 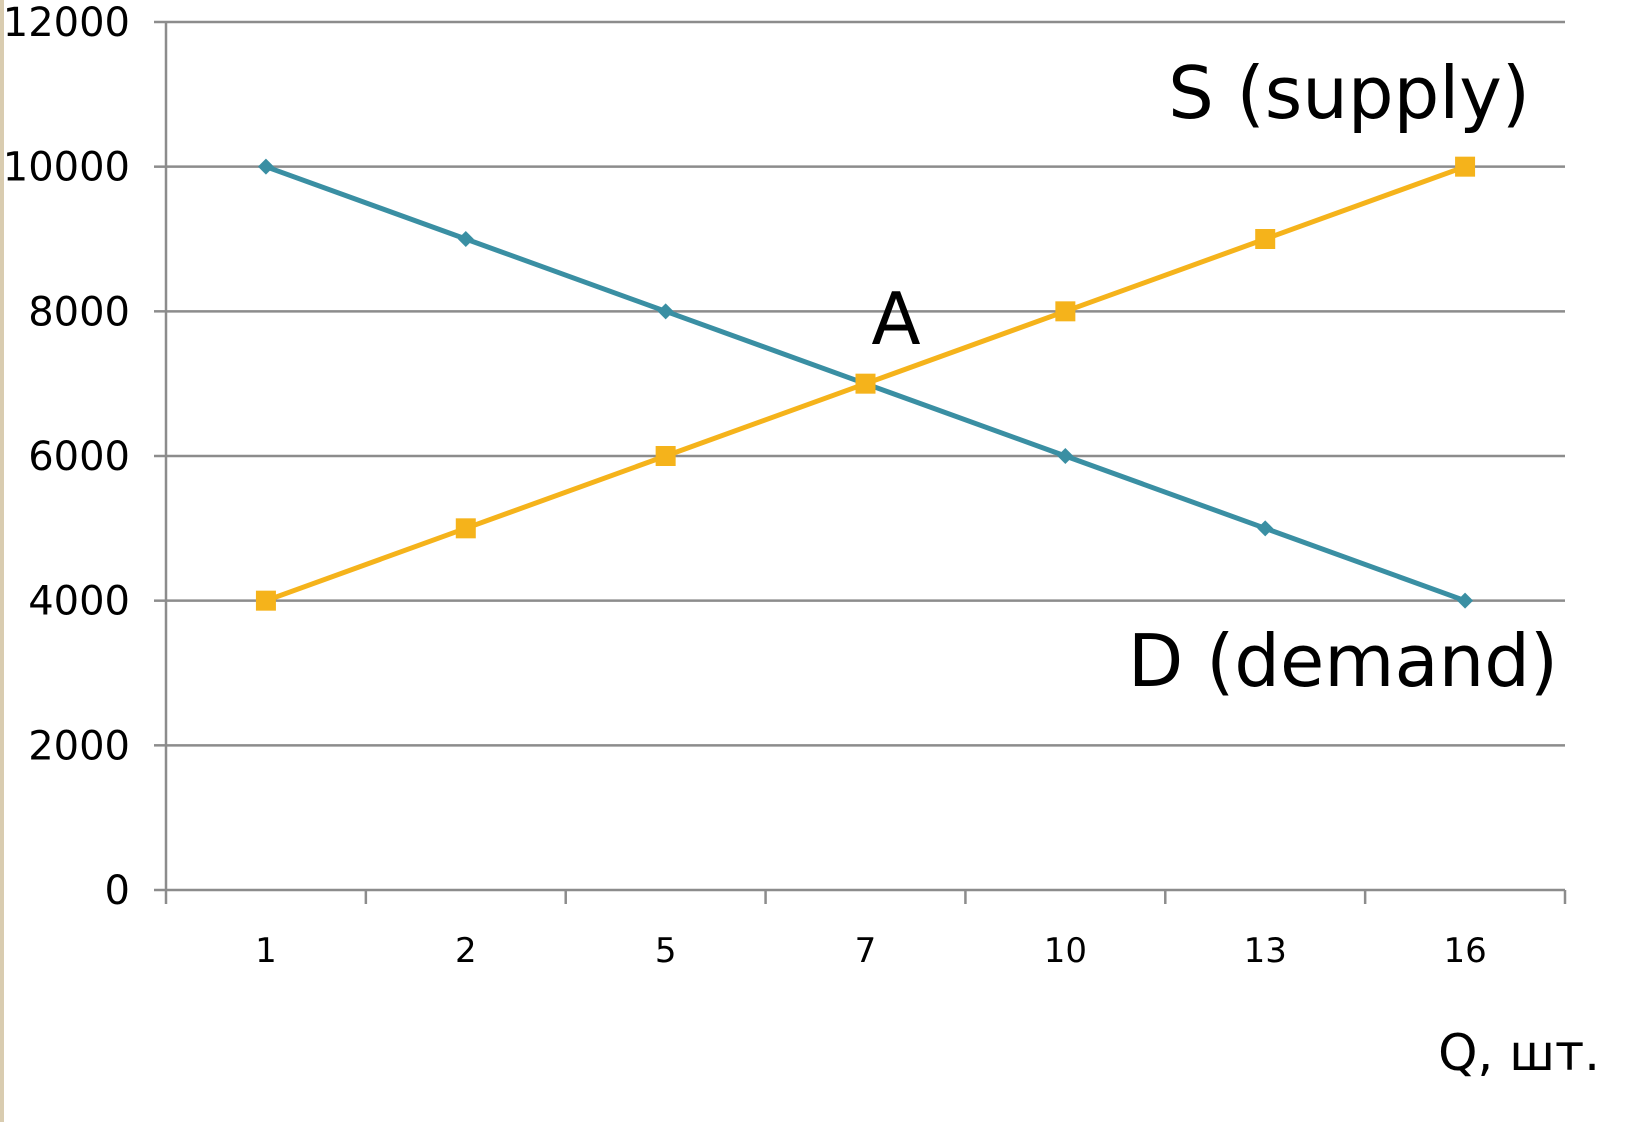 I want to click on y-tick-labels: 0 2000 4000 6000 8000 10000 12000, so click(x=66, y=457).